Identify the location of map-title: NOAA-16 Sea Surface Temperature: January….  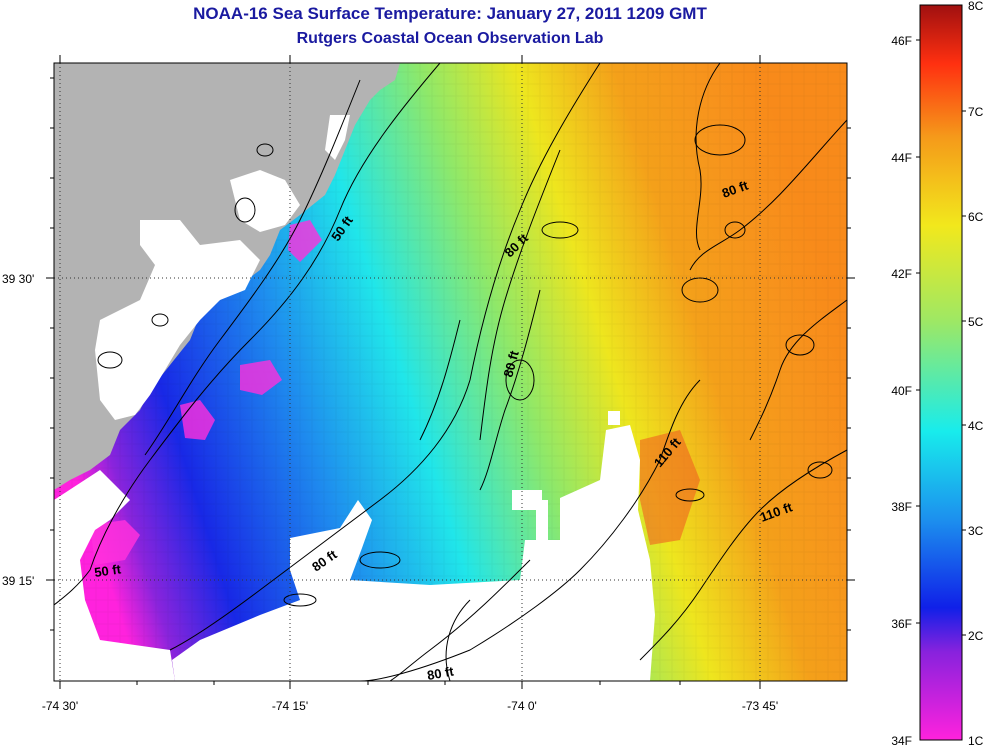
(450, 13).